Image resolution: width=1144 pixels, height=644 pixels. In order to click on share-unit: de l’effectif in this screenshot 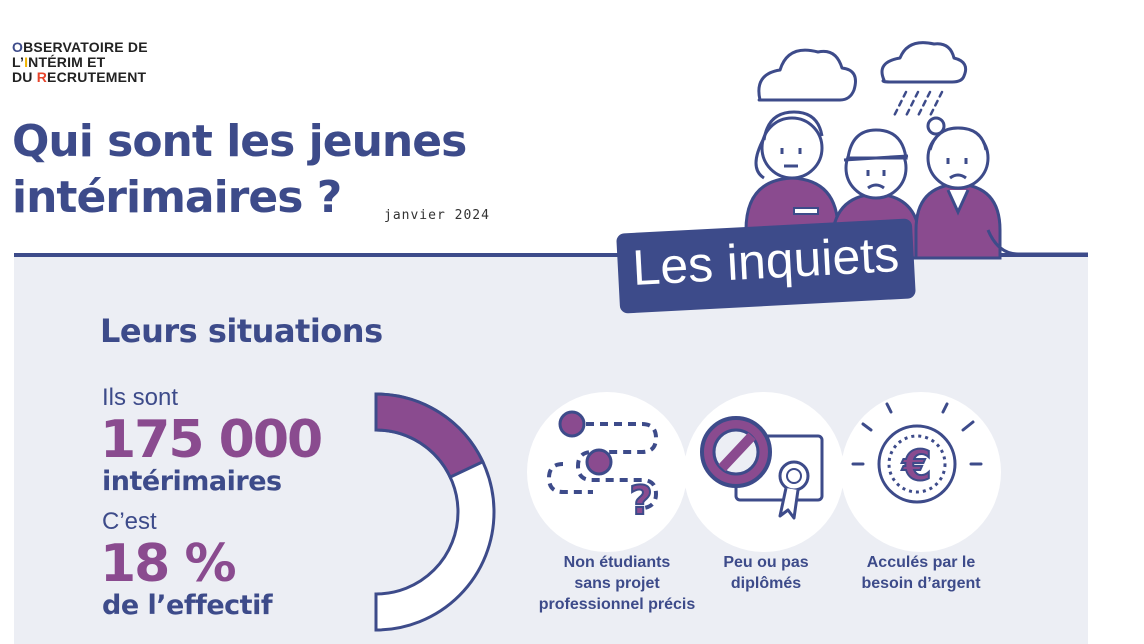, I will do `click(187, 605)`.